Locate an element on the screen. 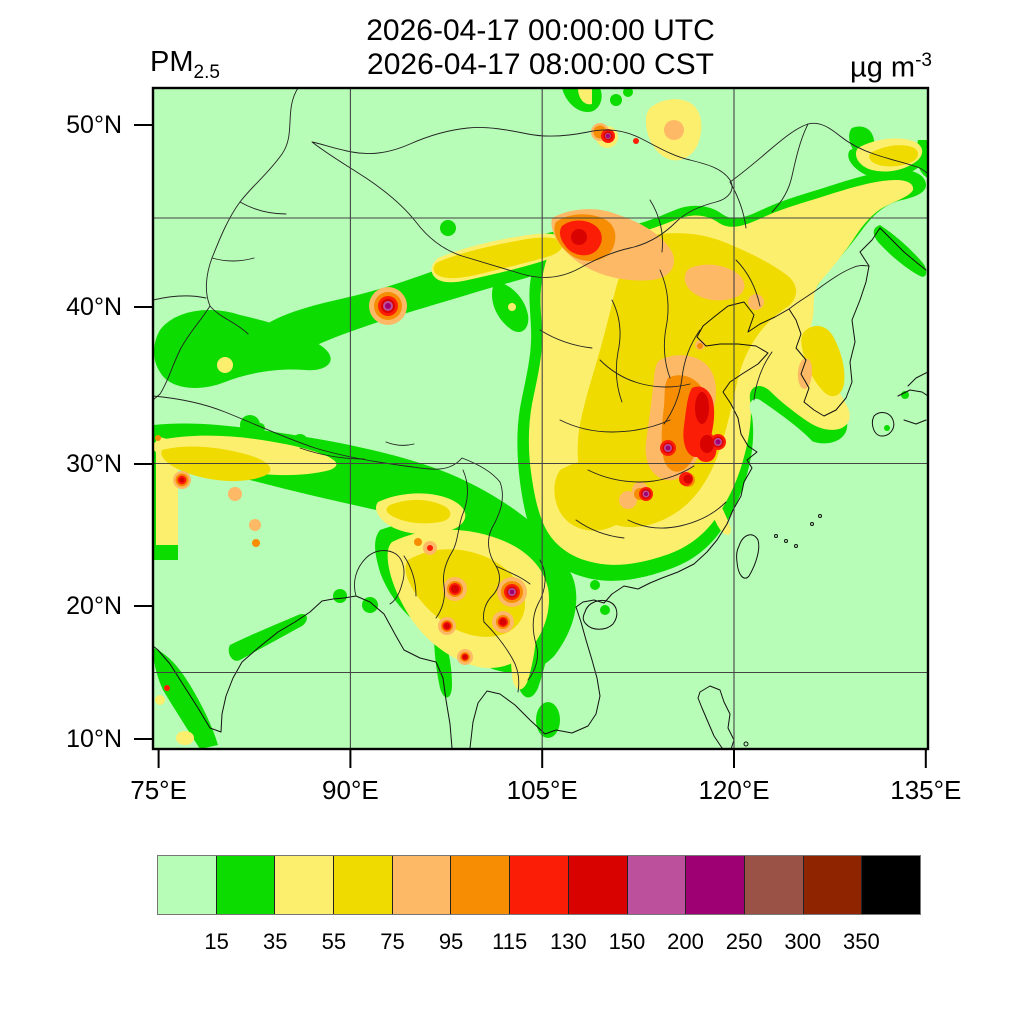  variable-label: PM2.5 is located at coordinates (185, 65).